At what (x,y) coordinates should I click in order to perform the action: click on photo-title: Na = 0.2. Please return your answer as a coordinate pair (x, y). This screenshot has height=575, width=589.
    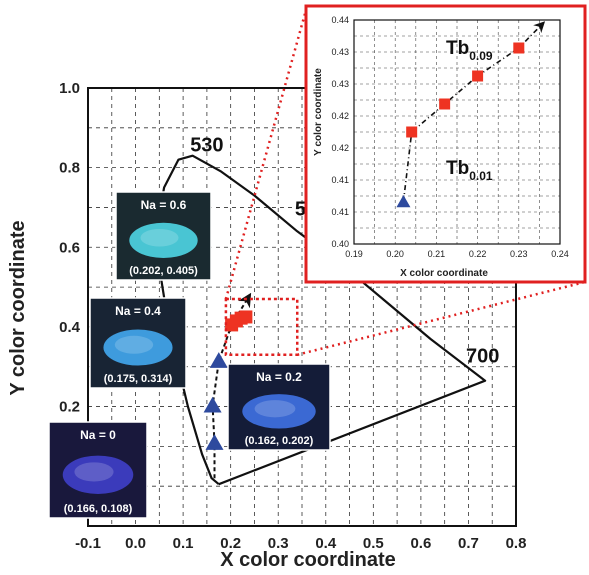
    Looking at the image, I should click on (279, 377).